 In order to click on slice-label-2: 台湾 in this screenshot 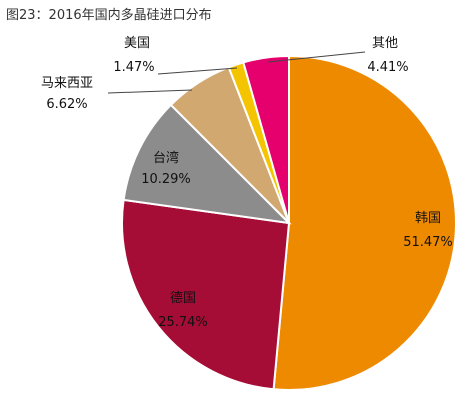, I will do `click(166, 158)`.